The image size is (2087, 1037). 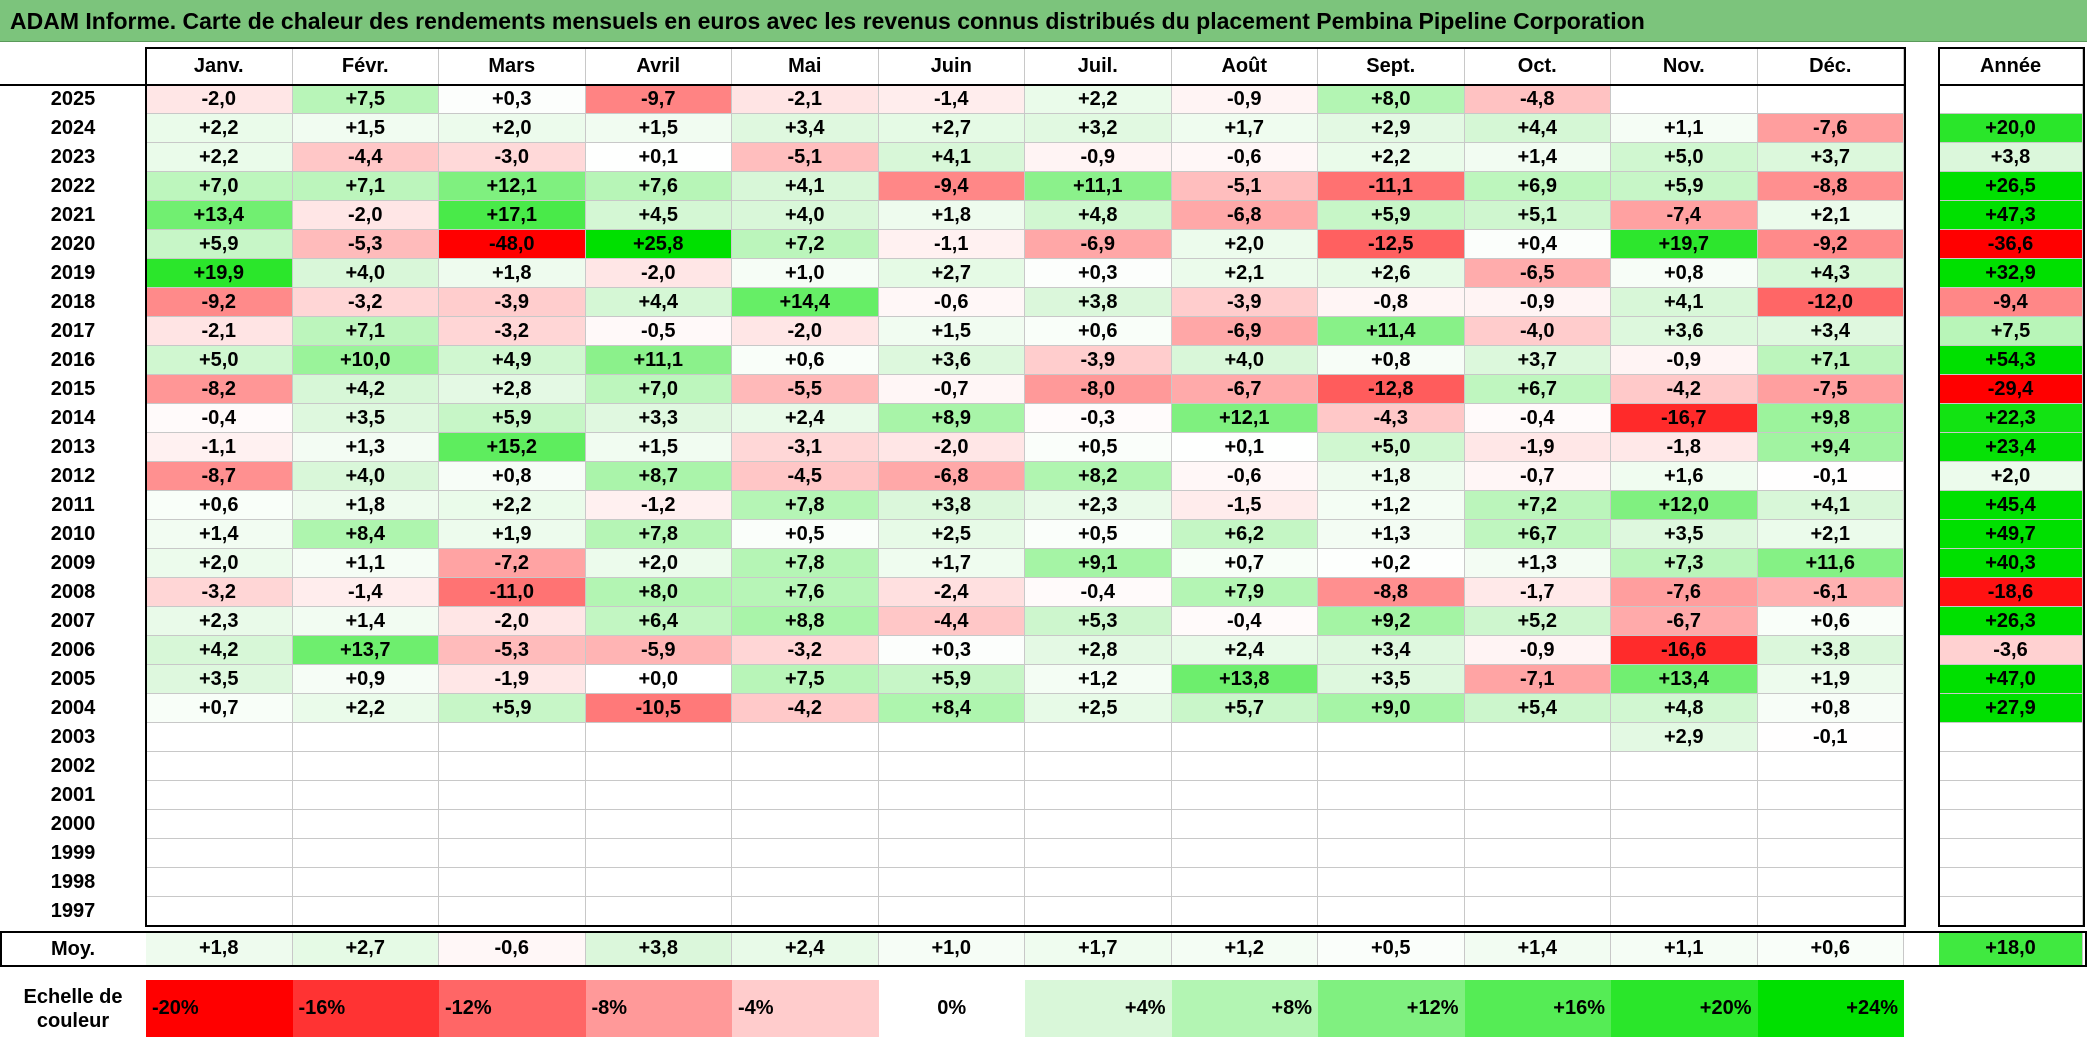 I want to click on heatmap-cell: -1,7, so click(x=1537, y=592).